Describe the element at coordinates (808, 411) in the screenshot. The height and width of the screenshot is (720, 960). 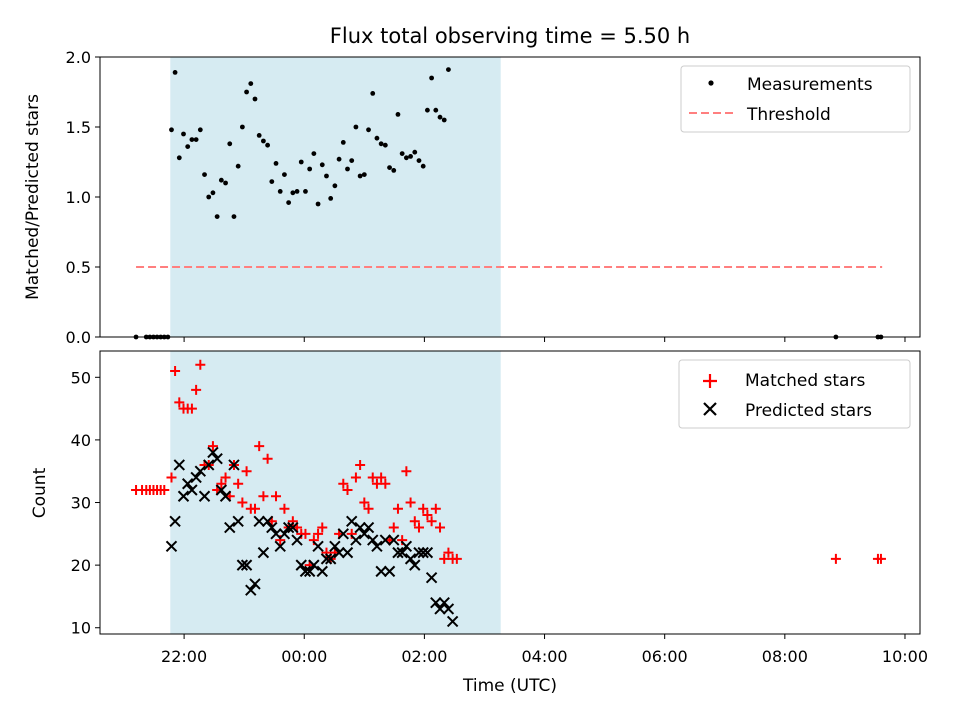
I see `legend-predicted-label: Predicted stars` at that location.